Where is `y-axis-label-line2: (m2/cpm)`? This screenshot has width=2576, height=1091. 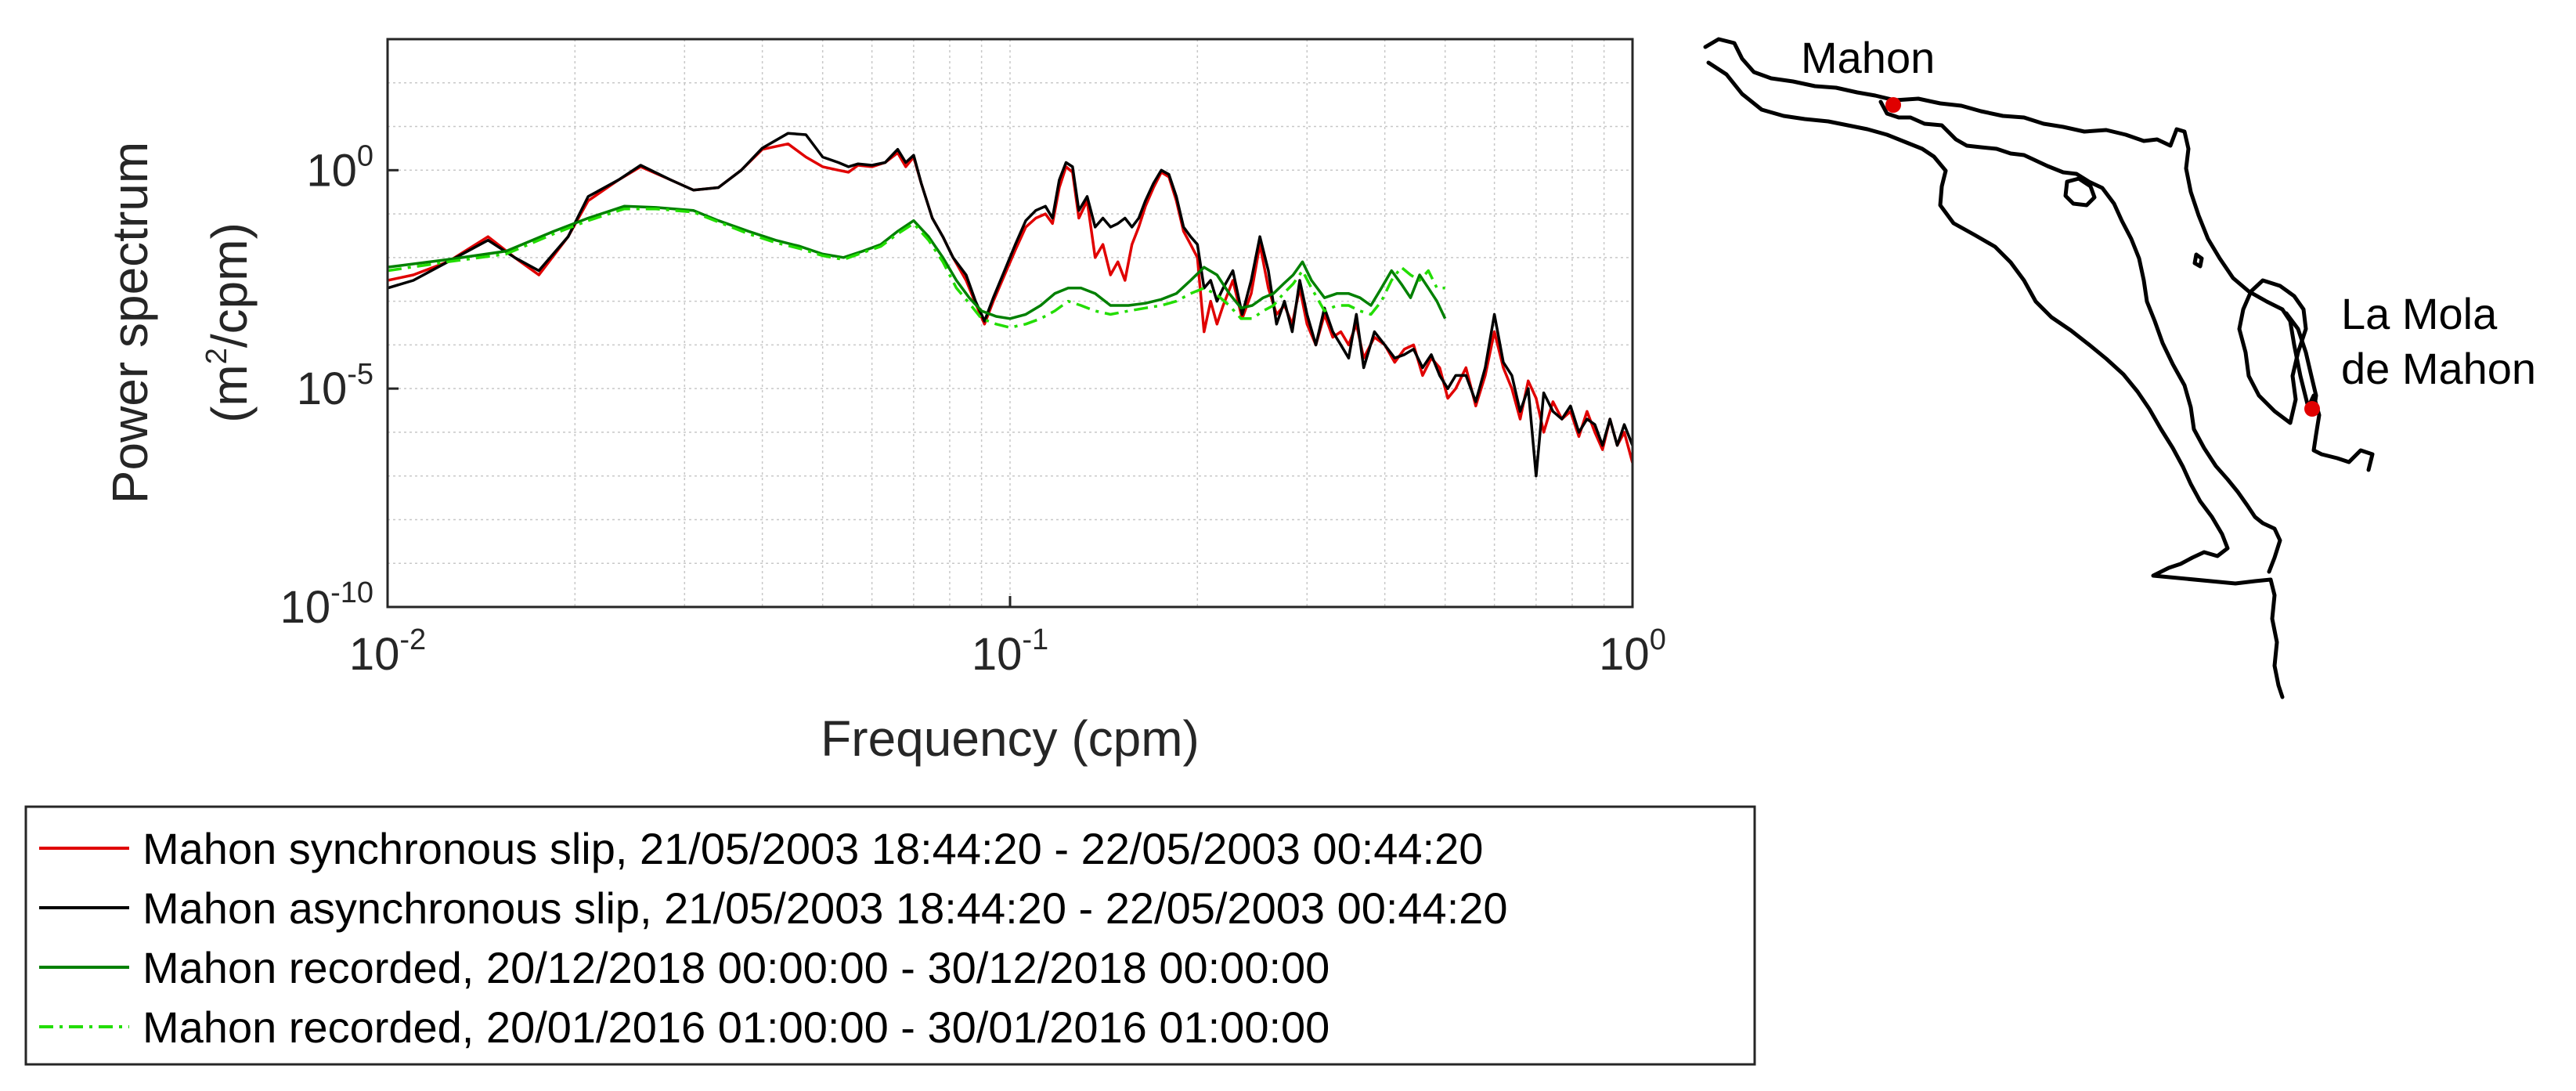
y-axis-label-line2: (m2/cpm) is located at coordinates (229, 322).